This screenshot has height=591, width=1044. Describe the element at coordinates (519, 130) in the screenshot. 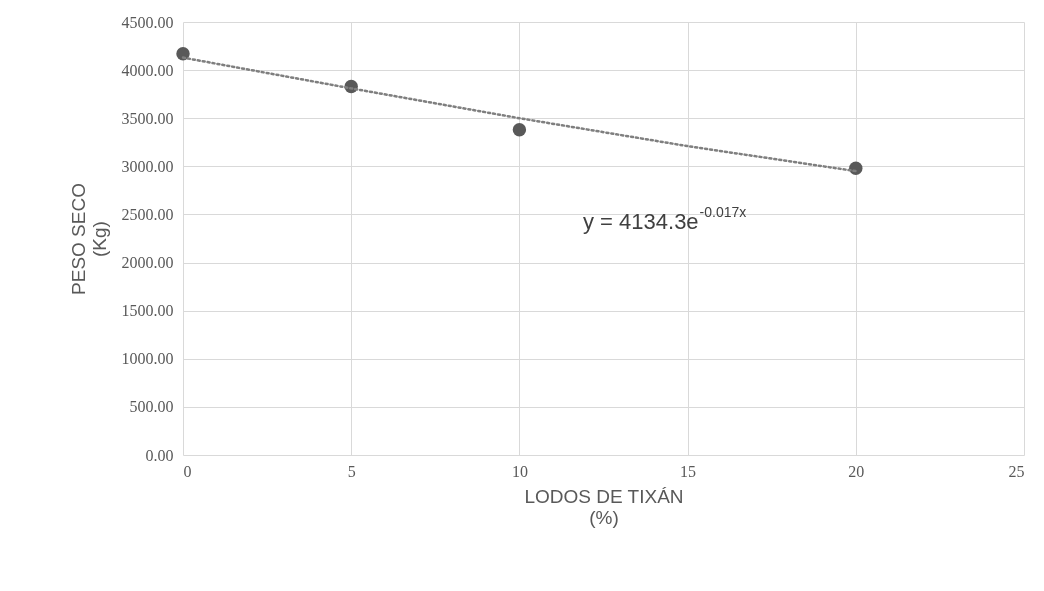

I see `point` at that location.